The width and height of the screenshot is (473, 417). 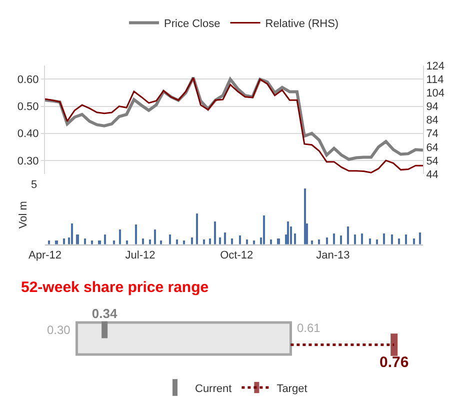 What do you see at coordinates (213, 388) in the screenshot?
I see `legend-label: Current` at bounding box center [213, 388].